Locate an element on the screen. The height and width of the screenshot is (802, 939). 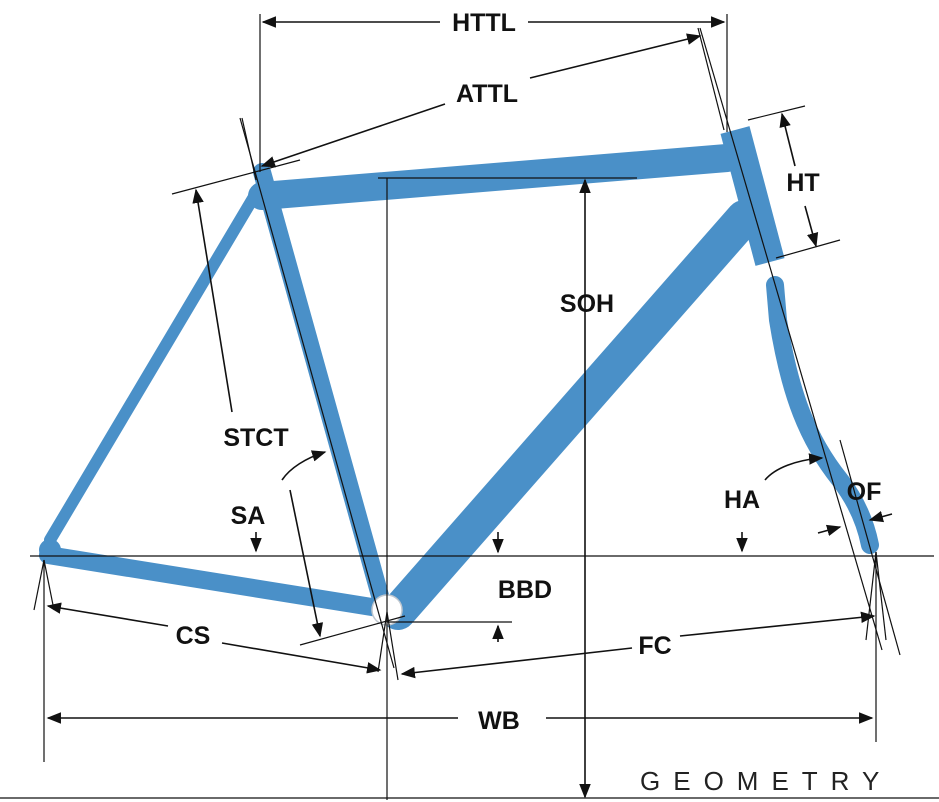
chain-stay is located at coordinates (213, 581).